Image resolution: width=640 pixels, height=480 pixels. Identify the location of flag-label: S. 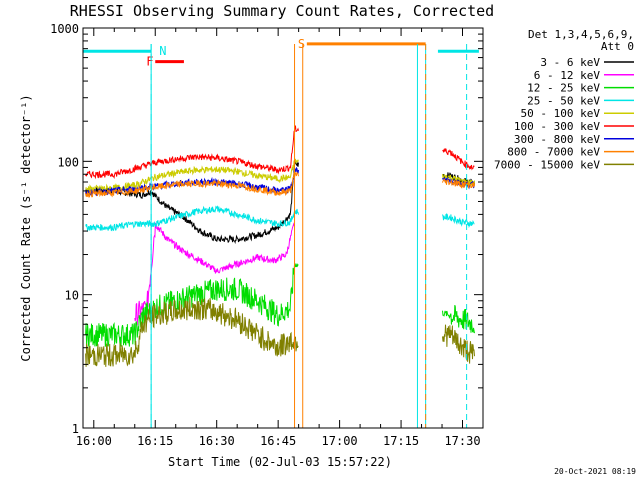
(301, 44).